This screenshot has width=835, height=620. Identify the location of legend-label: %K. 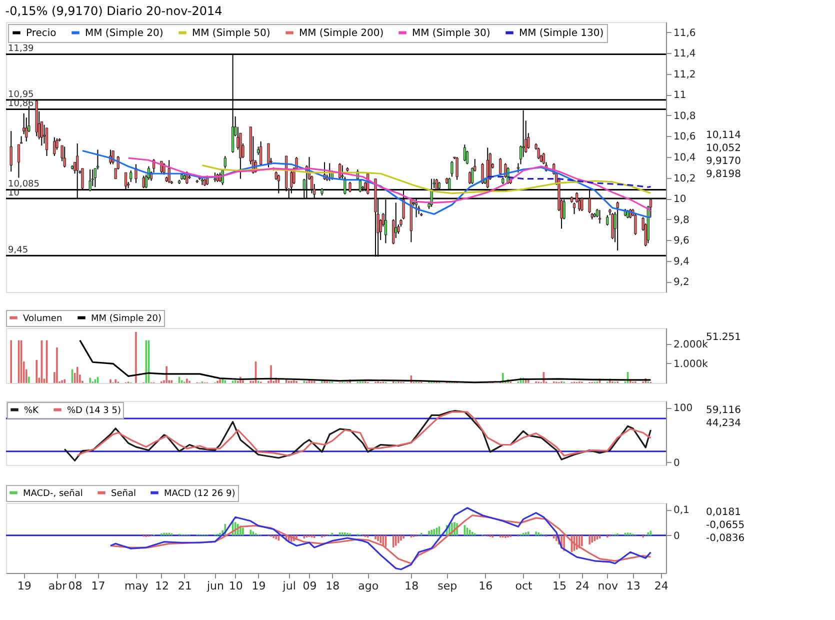
(32, 411).